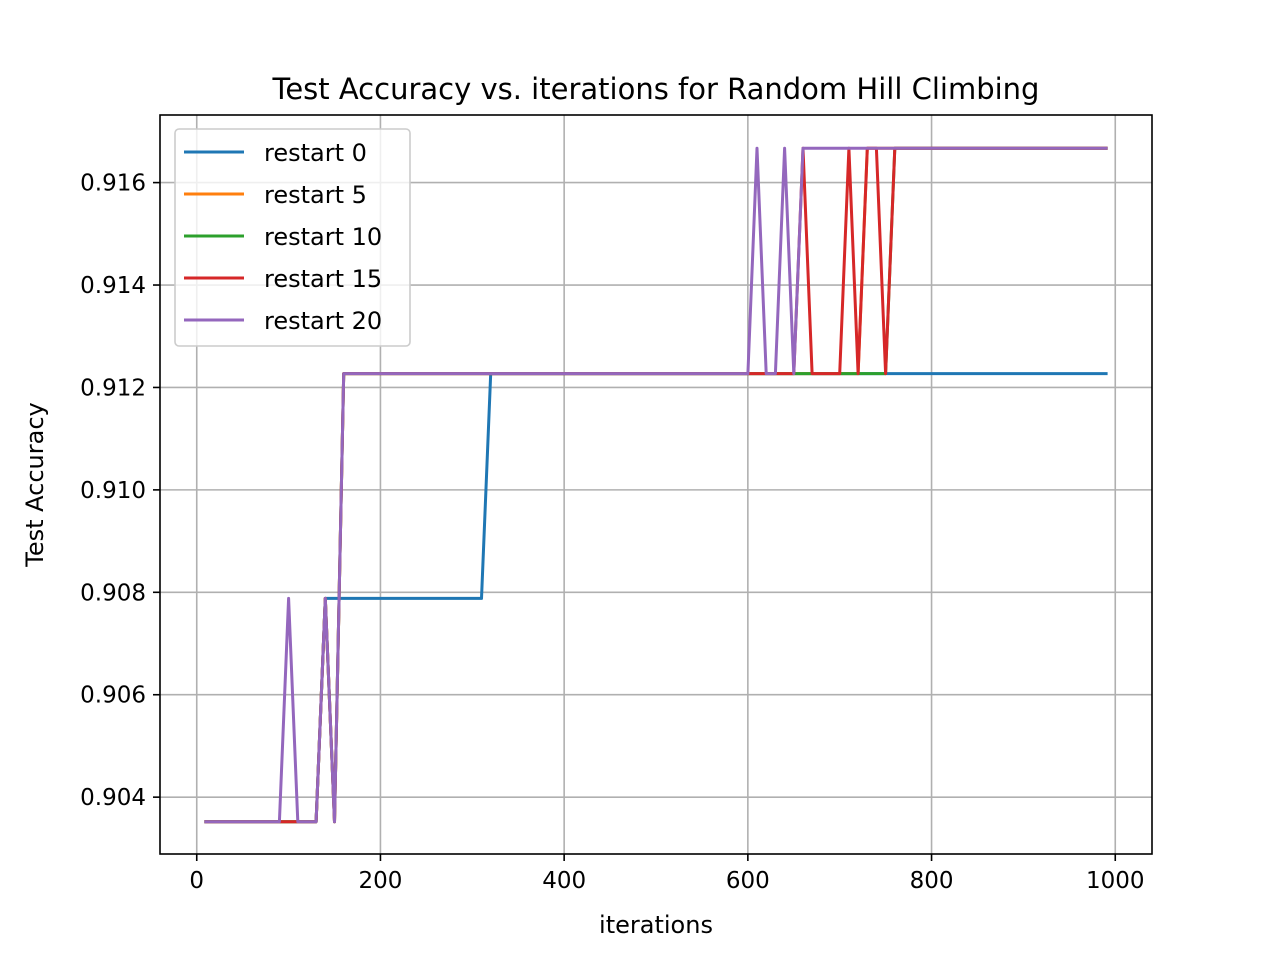 This screenshot has height=960, width=1280. I want to click on y-tick-label: 0.904, so click(113, 798).